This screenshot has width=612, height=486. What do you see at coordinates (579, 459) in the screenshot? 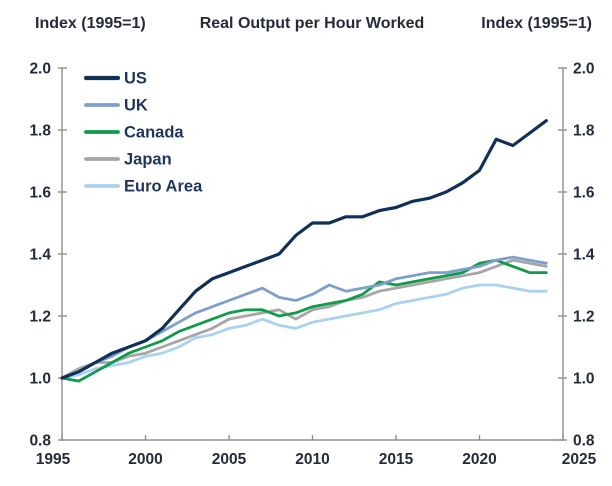
I see `x-tick-label: 2025` at bounding box center [579, 459].